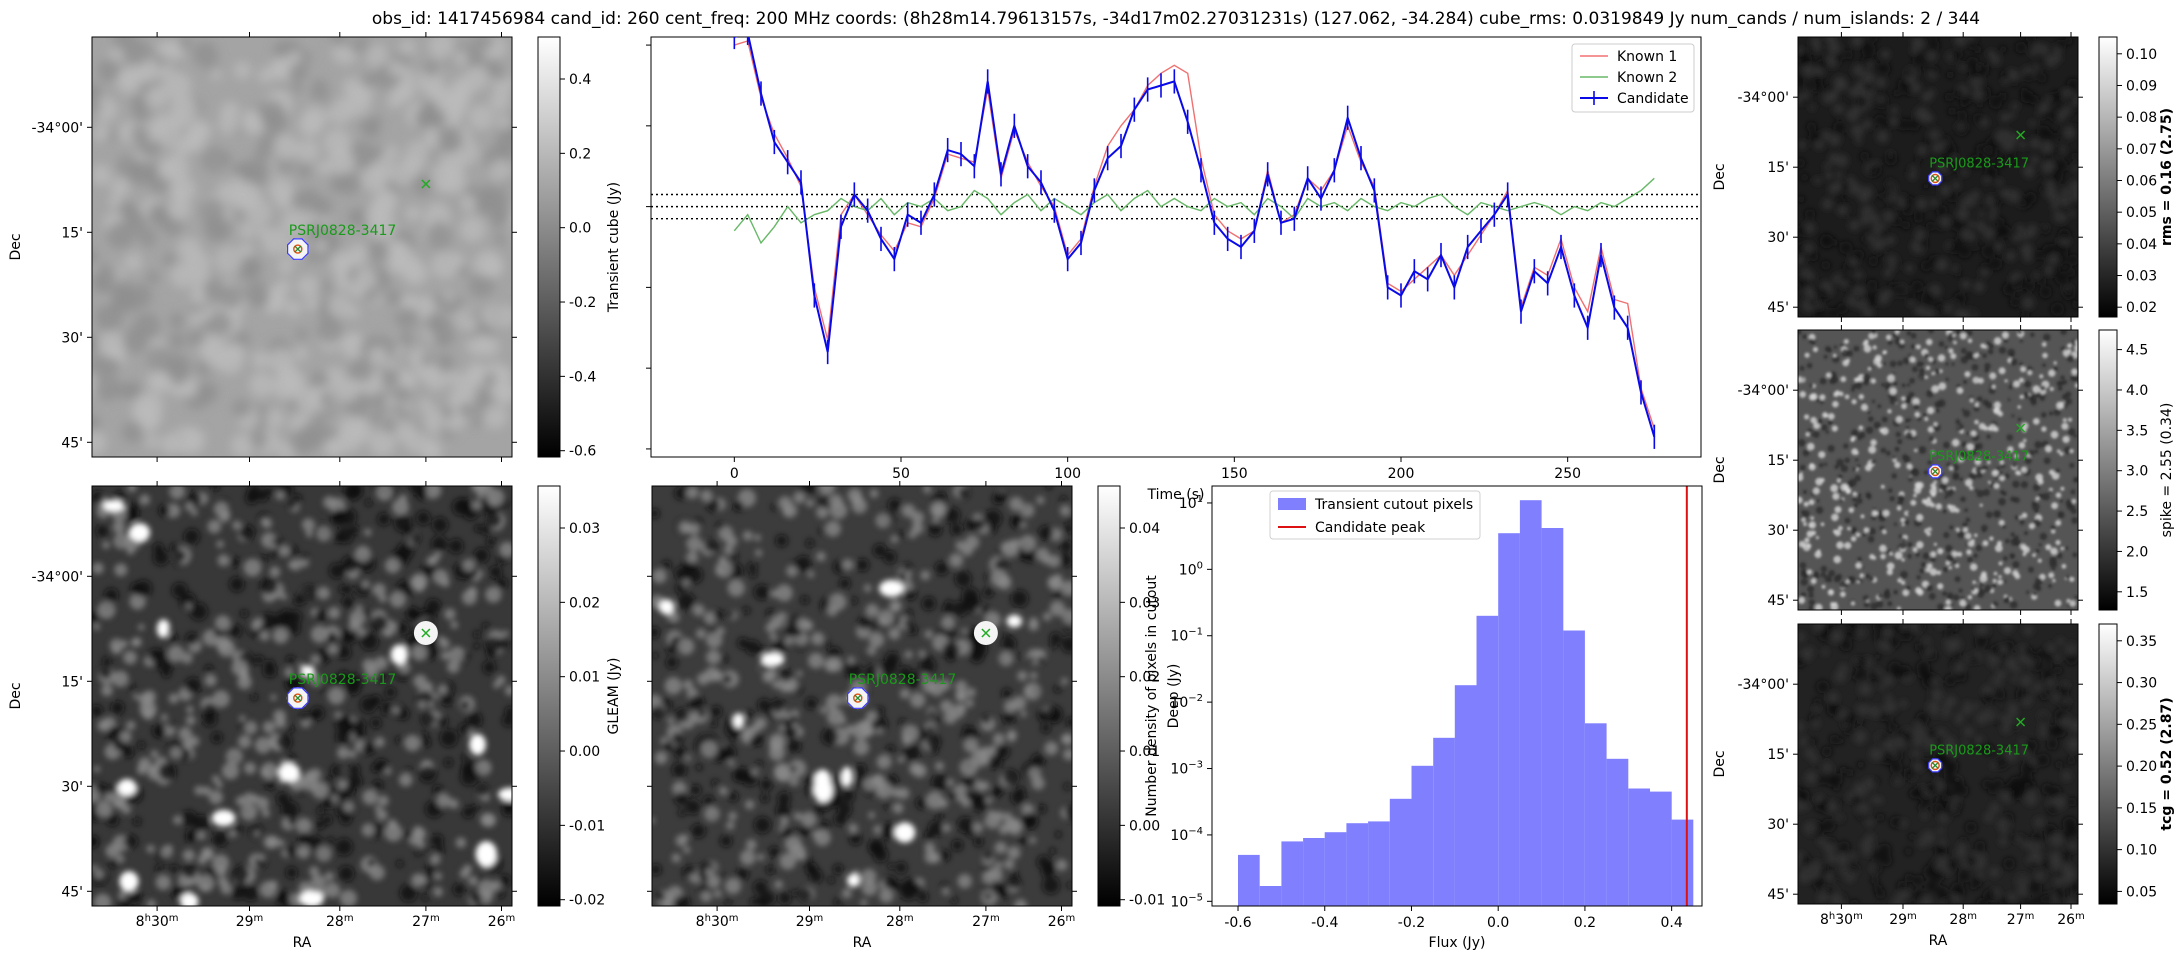 This screenshot has height=960, width=2184. I want to click on colorbar-tick-label: 0.4, so click(580, 80).